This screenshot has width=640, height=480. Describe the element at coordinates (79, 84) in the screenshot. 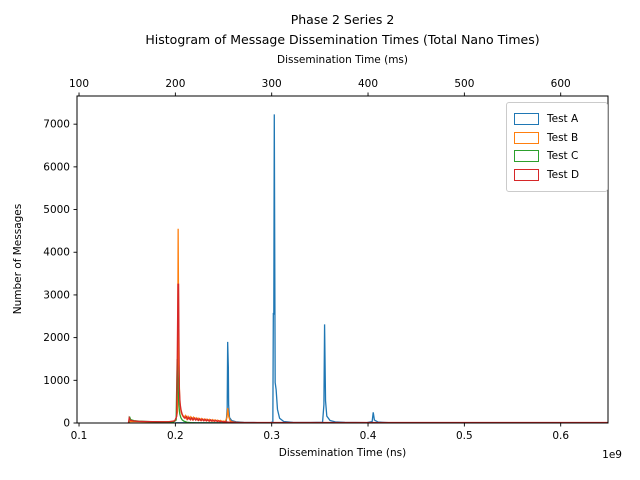

I see `top-x-tick-label: 100` at that location.